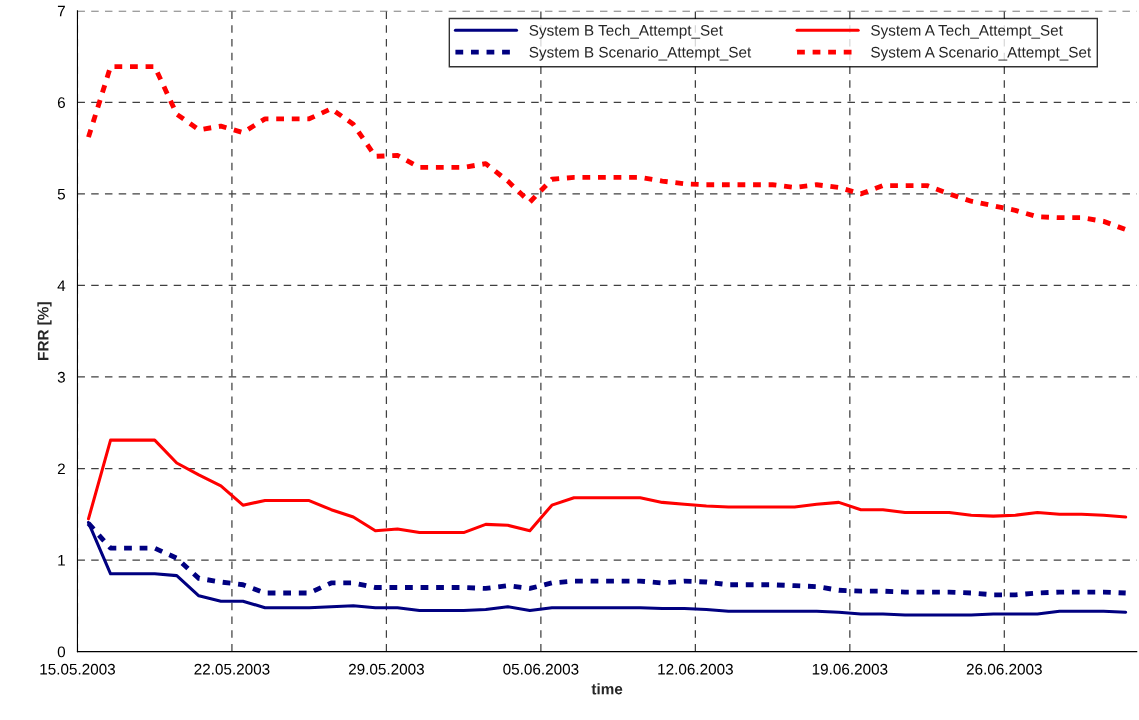 The image size is (1139, 720). I want to click on y-tick-label: 0, so click(61, 652).